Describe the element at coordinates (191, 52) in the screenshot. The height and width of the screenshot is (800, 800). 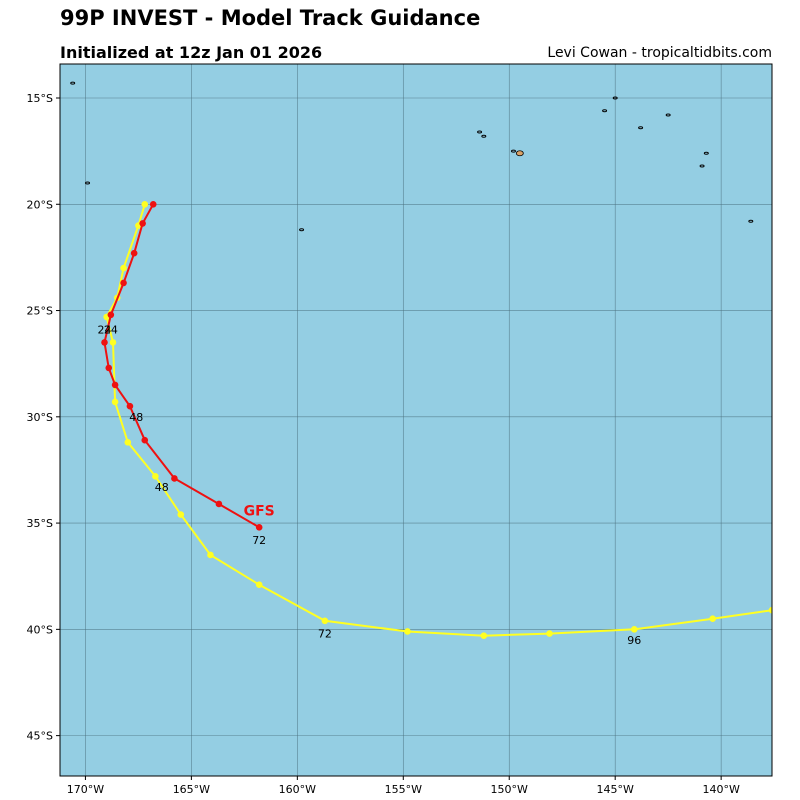
I see `init-time: Initialized at 12z Jan 01 2026` at that location.